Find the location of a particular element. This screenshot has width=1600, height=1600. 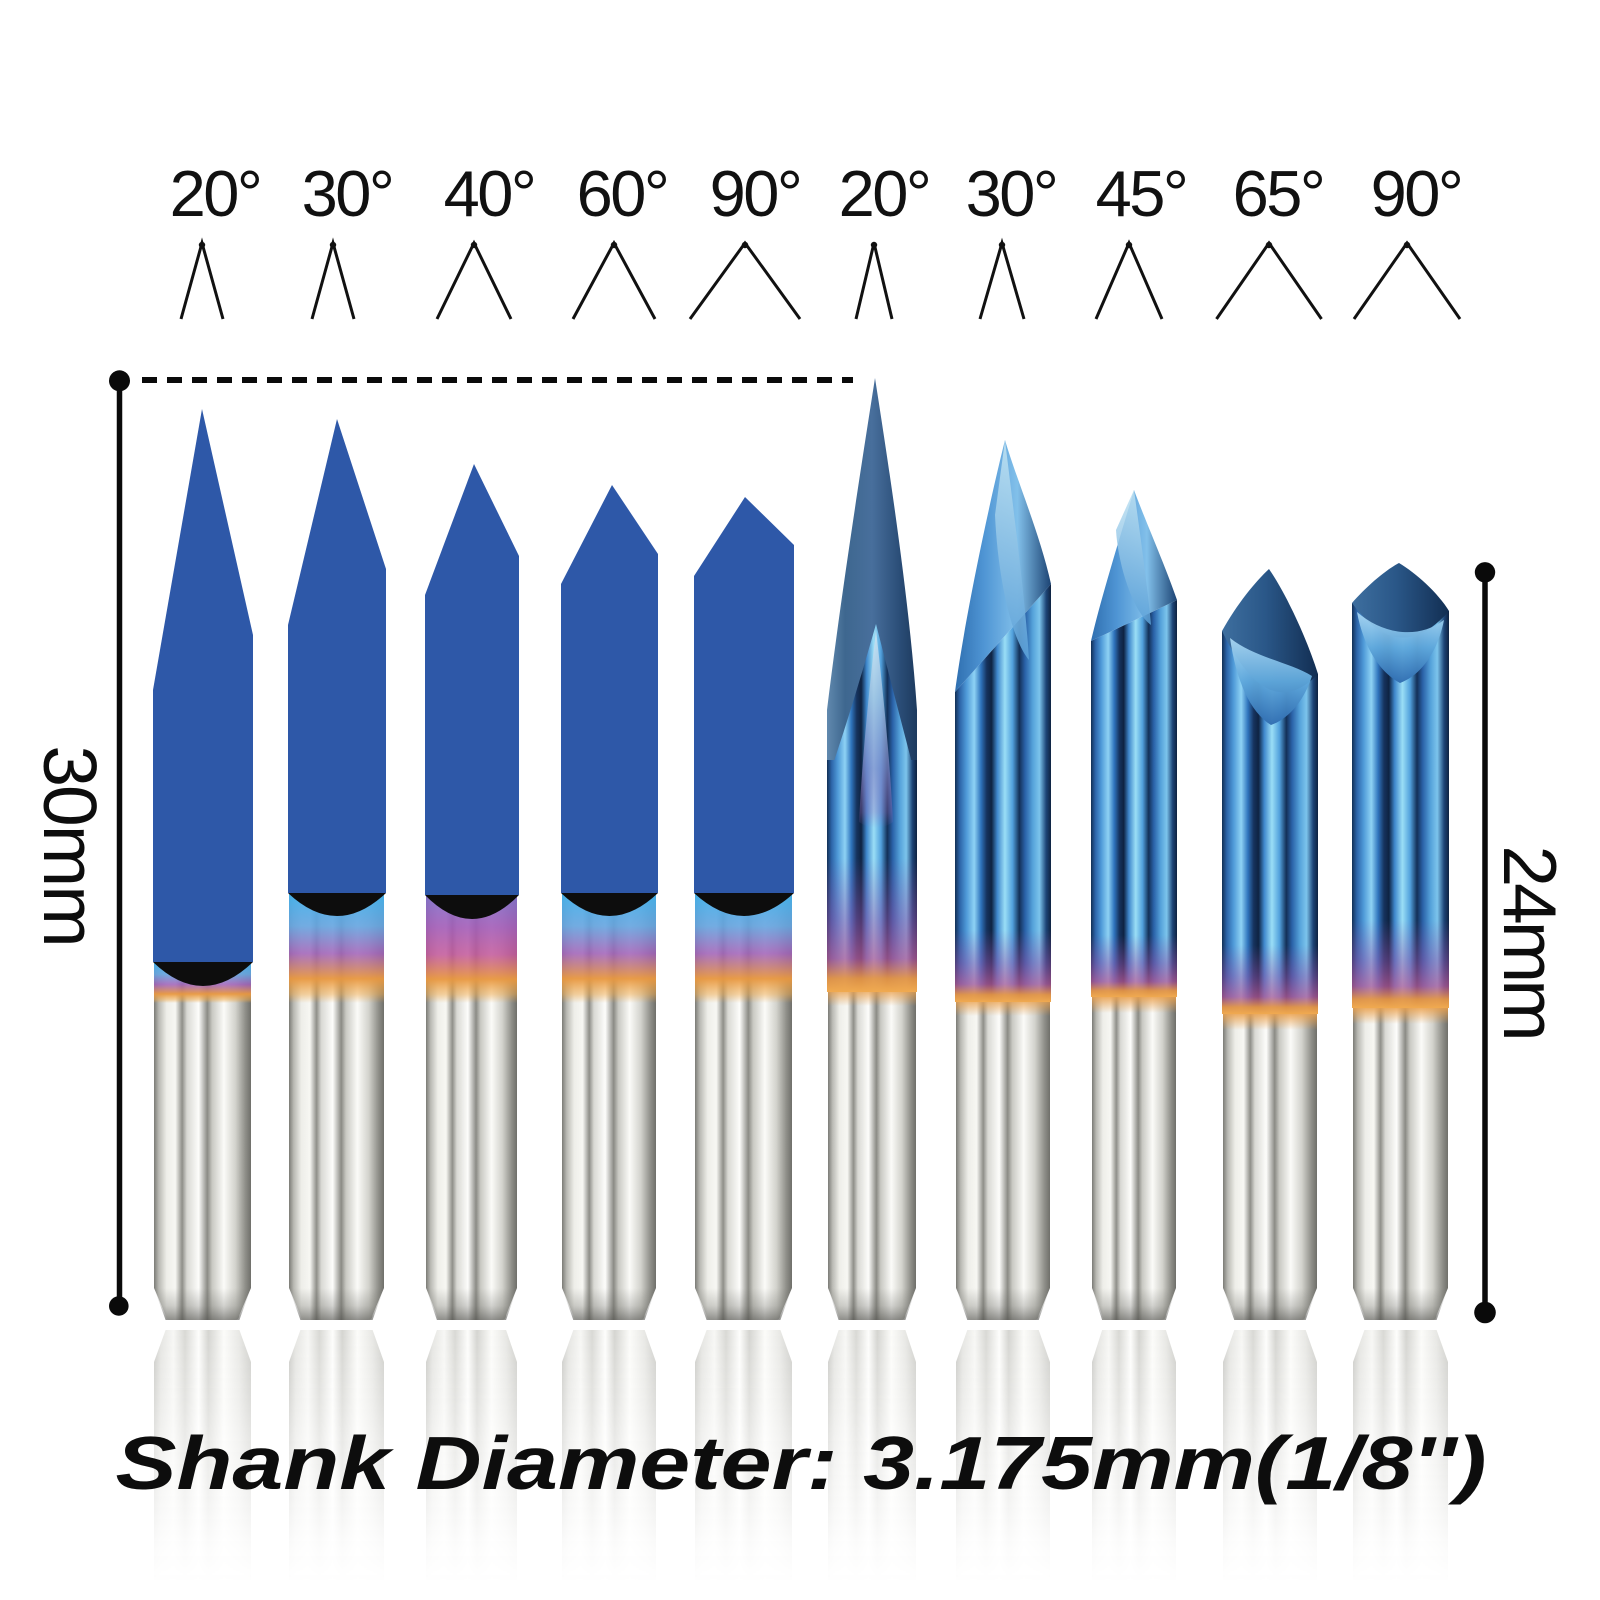

svg-text: 45° is located at coordinates (1141, 193).